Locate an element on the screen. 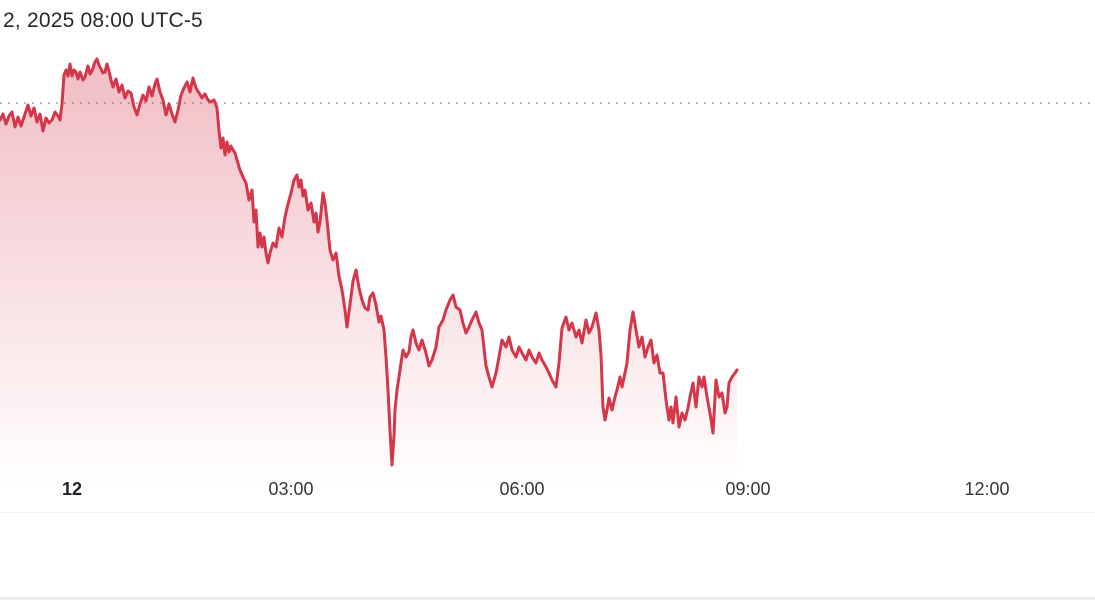  x-axis: 12 03:00 06:00 09:00 12:00 is located at coordinates (547, 491).